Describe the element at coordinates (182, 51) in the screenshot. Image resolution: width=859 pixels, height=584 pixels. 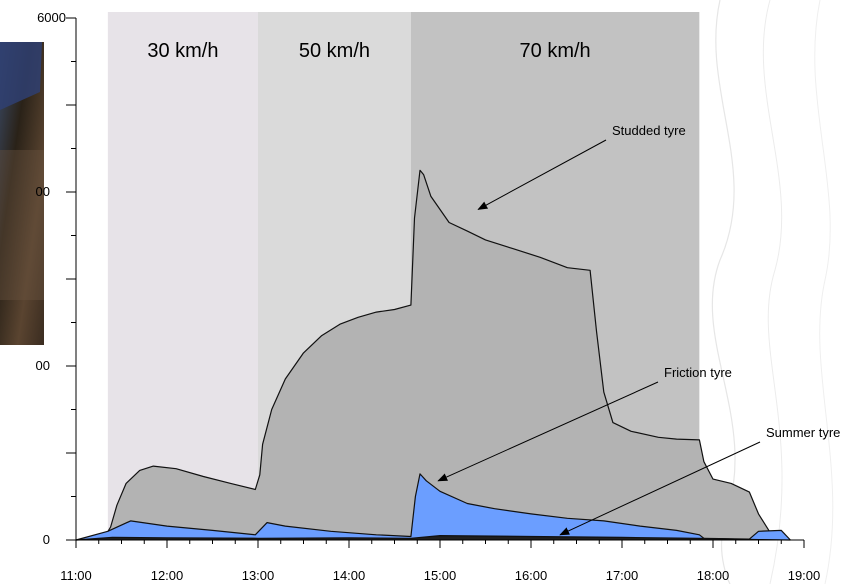
I see `speed-band-label: 30 km/h` at that location.